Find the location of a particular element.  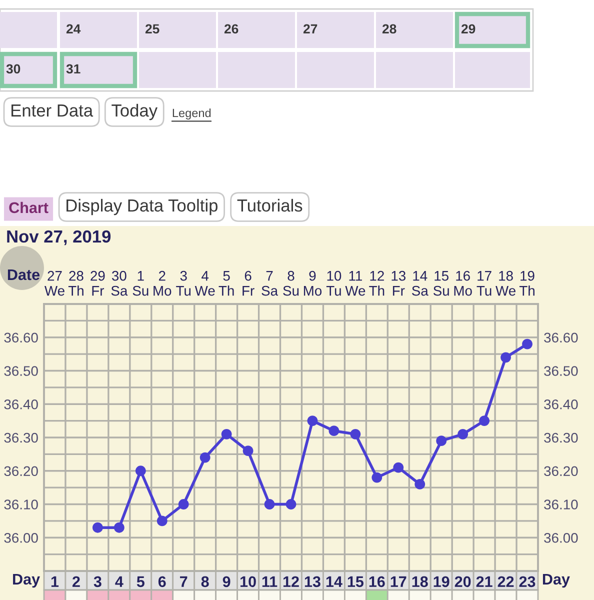

x-tick-label: 3 is located at coordinates (98, 582).